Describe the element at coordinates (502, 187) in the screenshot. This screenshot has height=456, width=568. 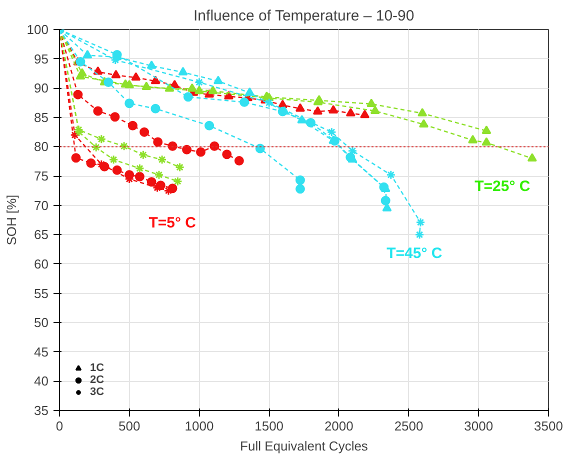
I see `annotation: T=25° C` at that location.